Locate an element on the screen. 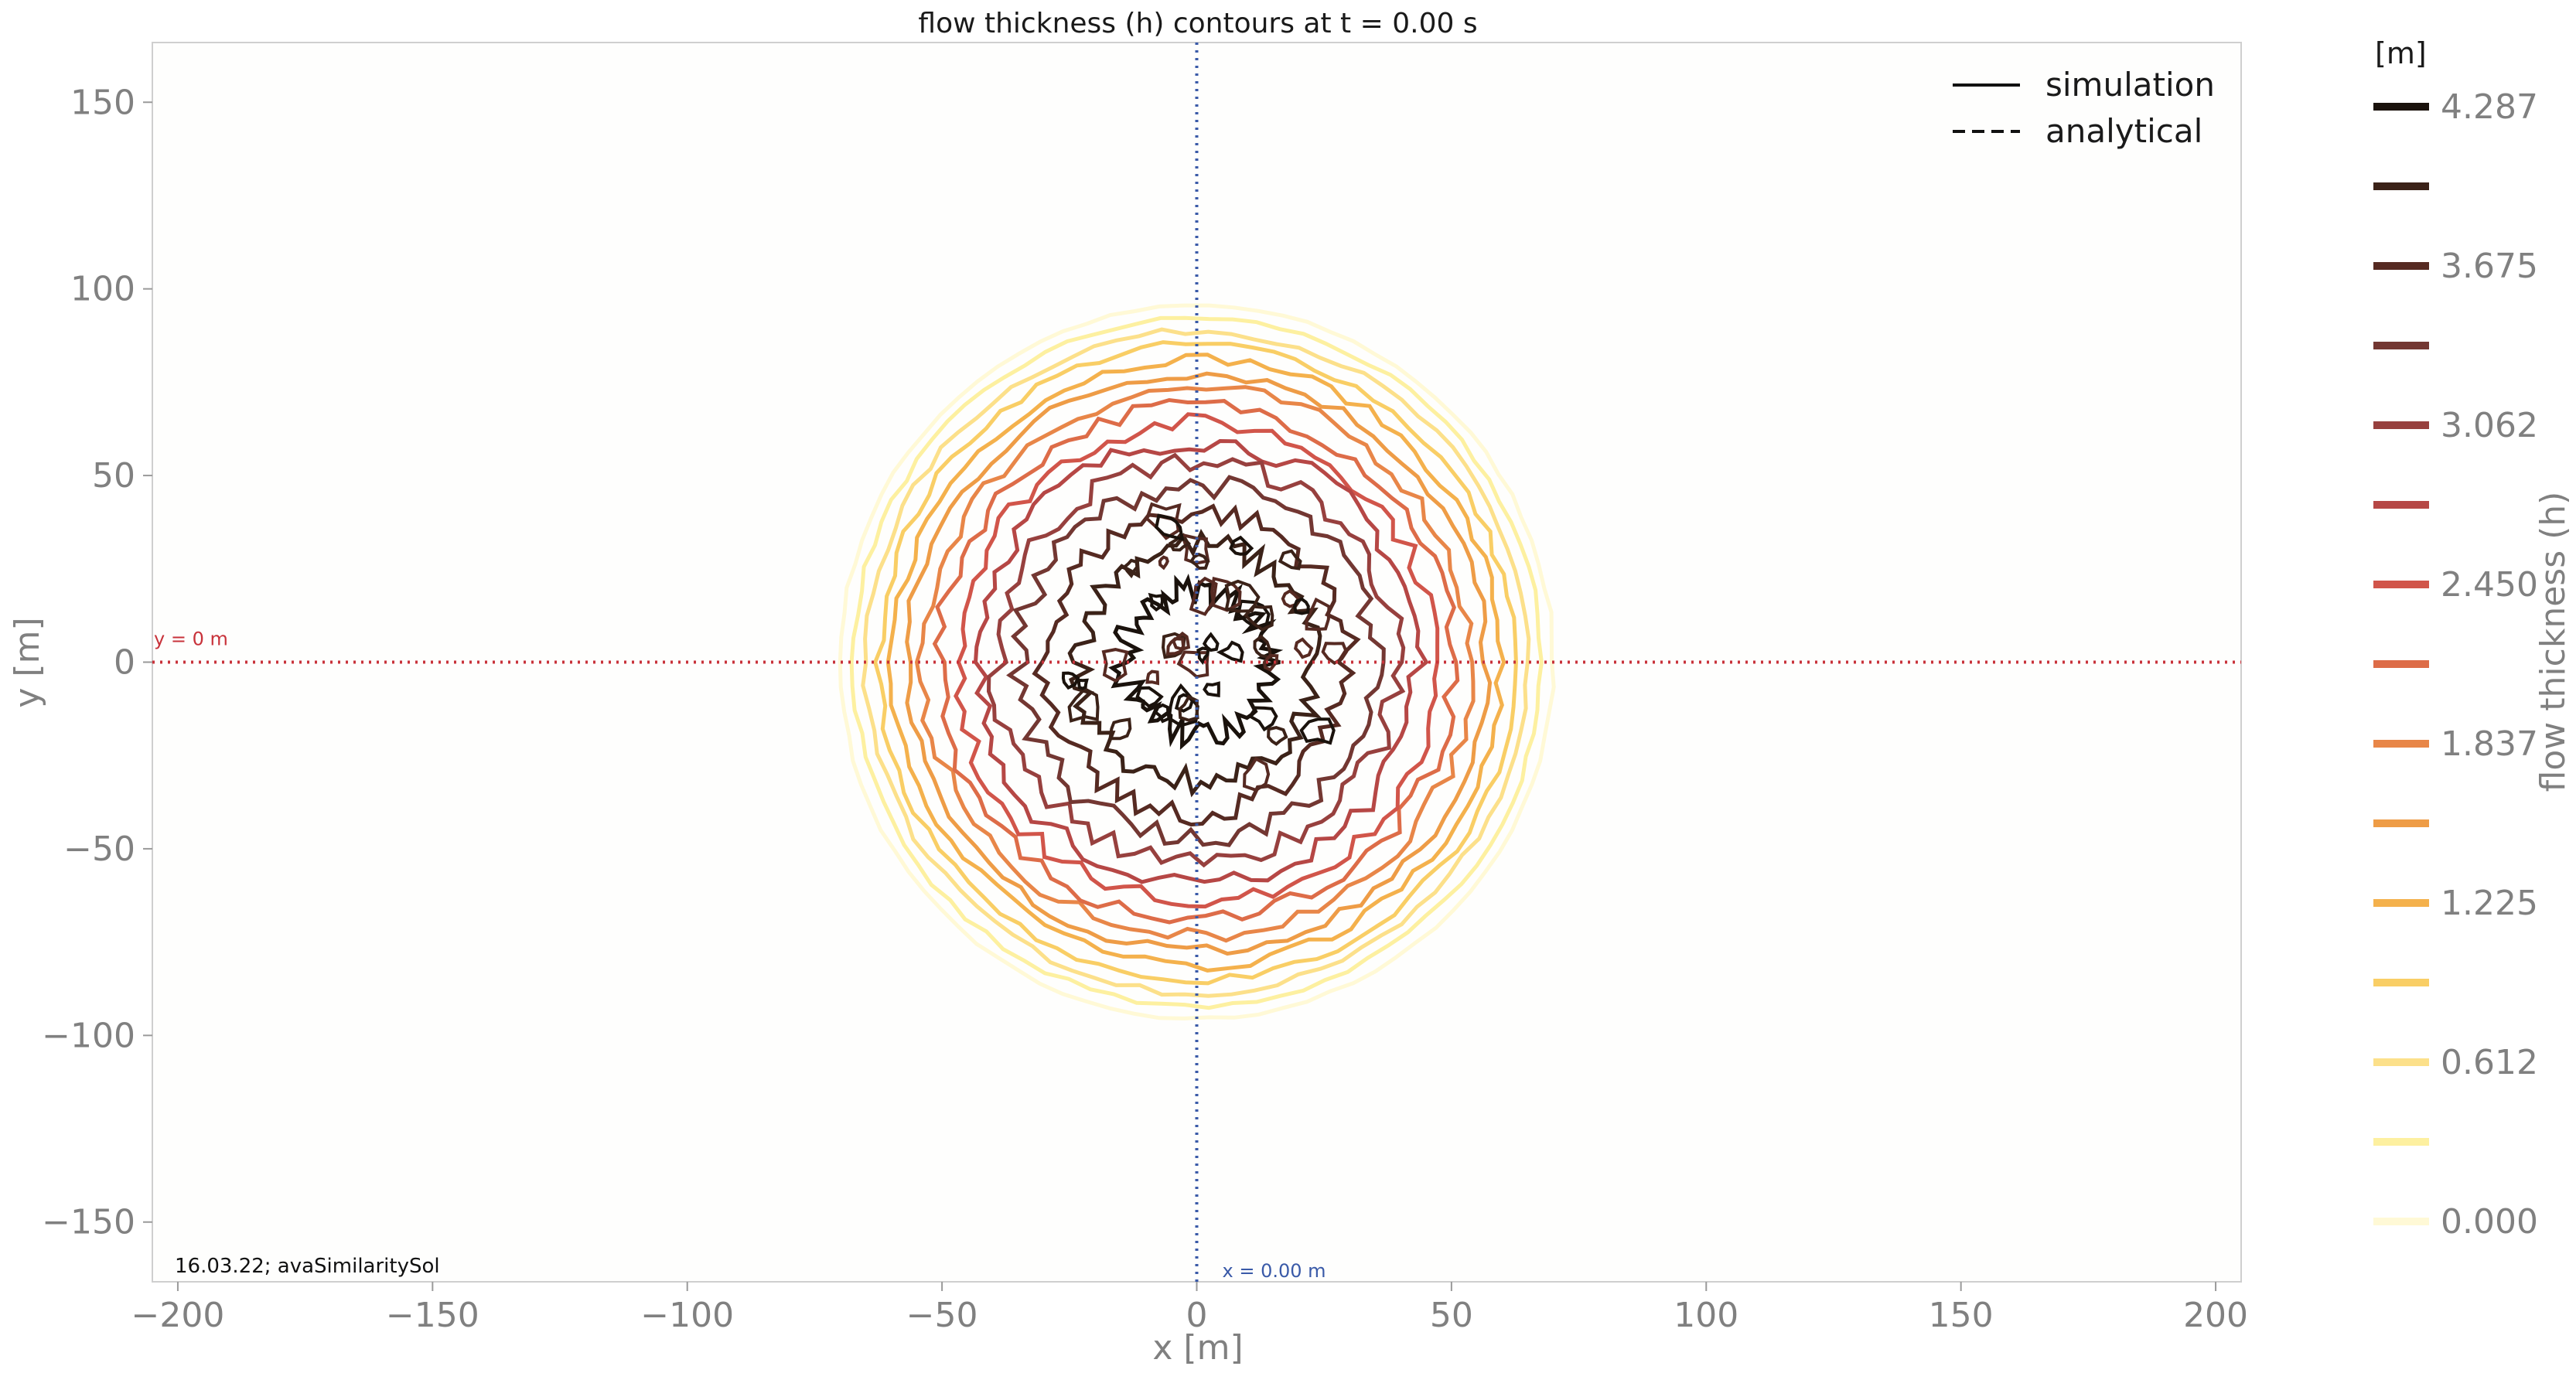 This screenshot has width=2576, height=1373. y-tick-label: 0 is located at coordinates (124, 663).